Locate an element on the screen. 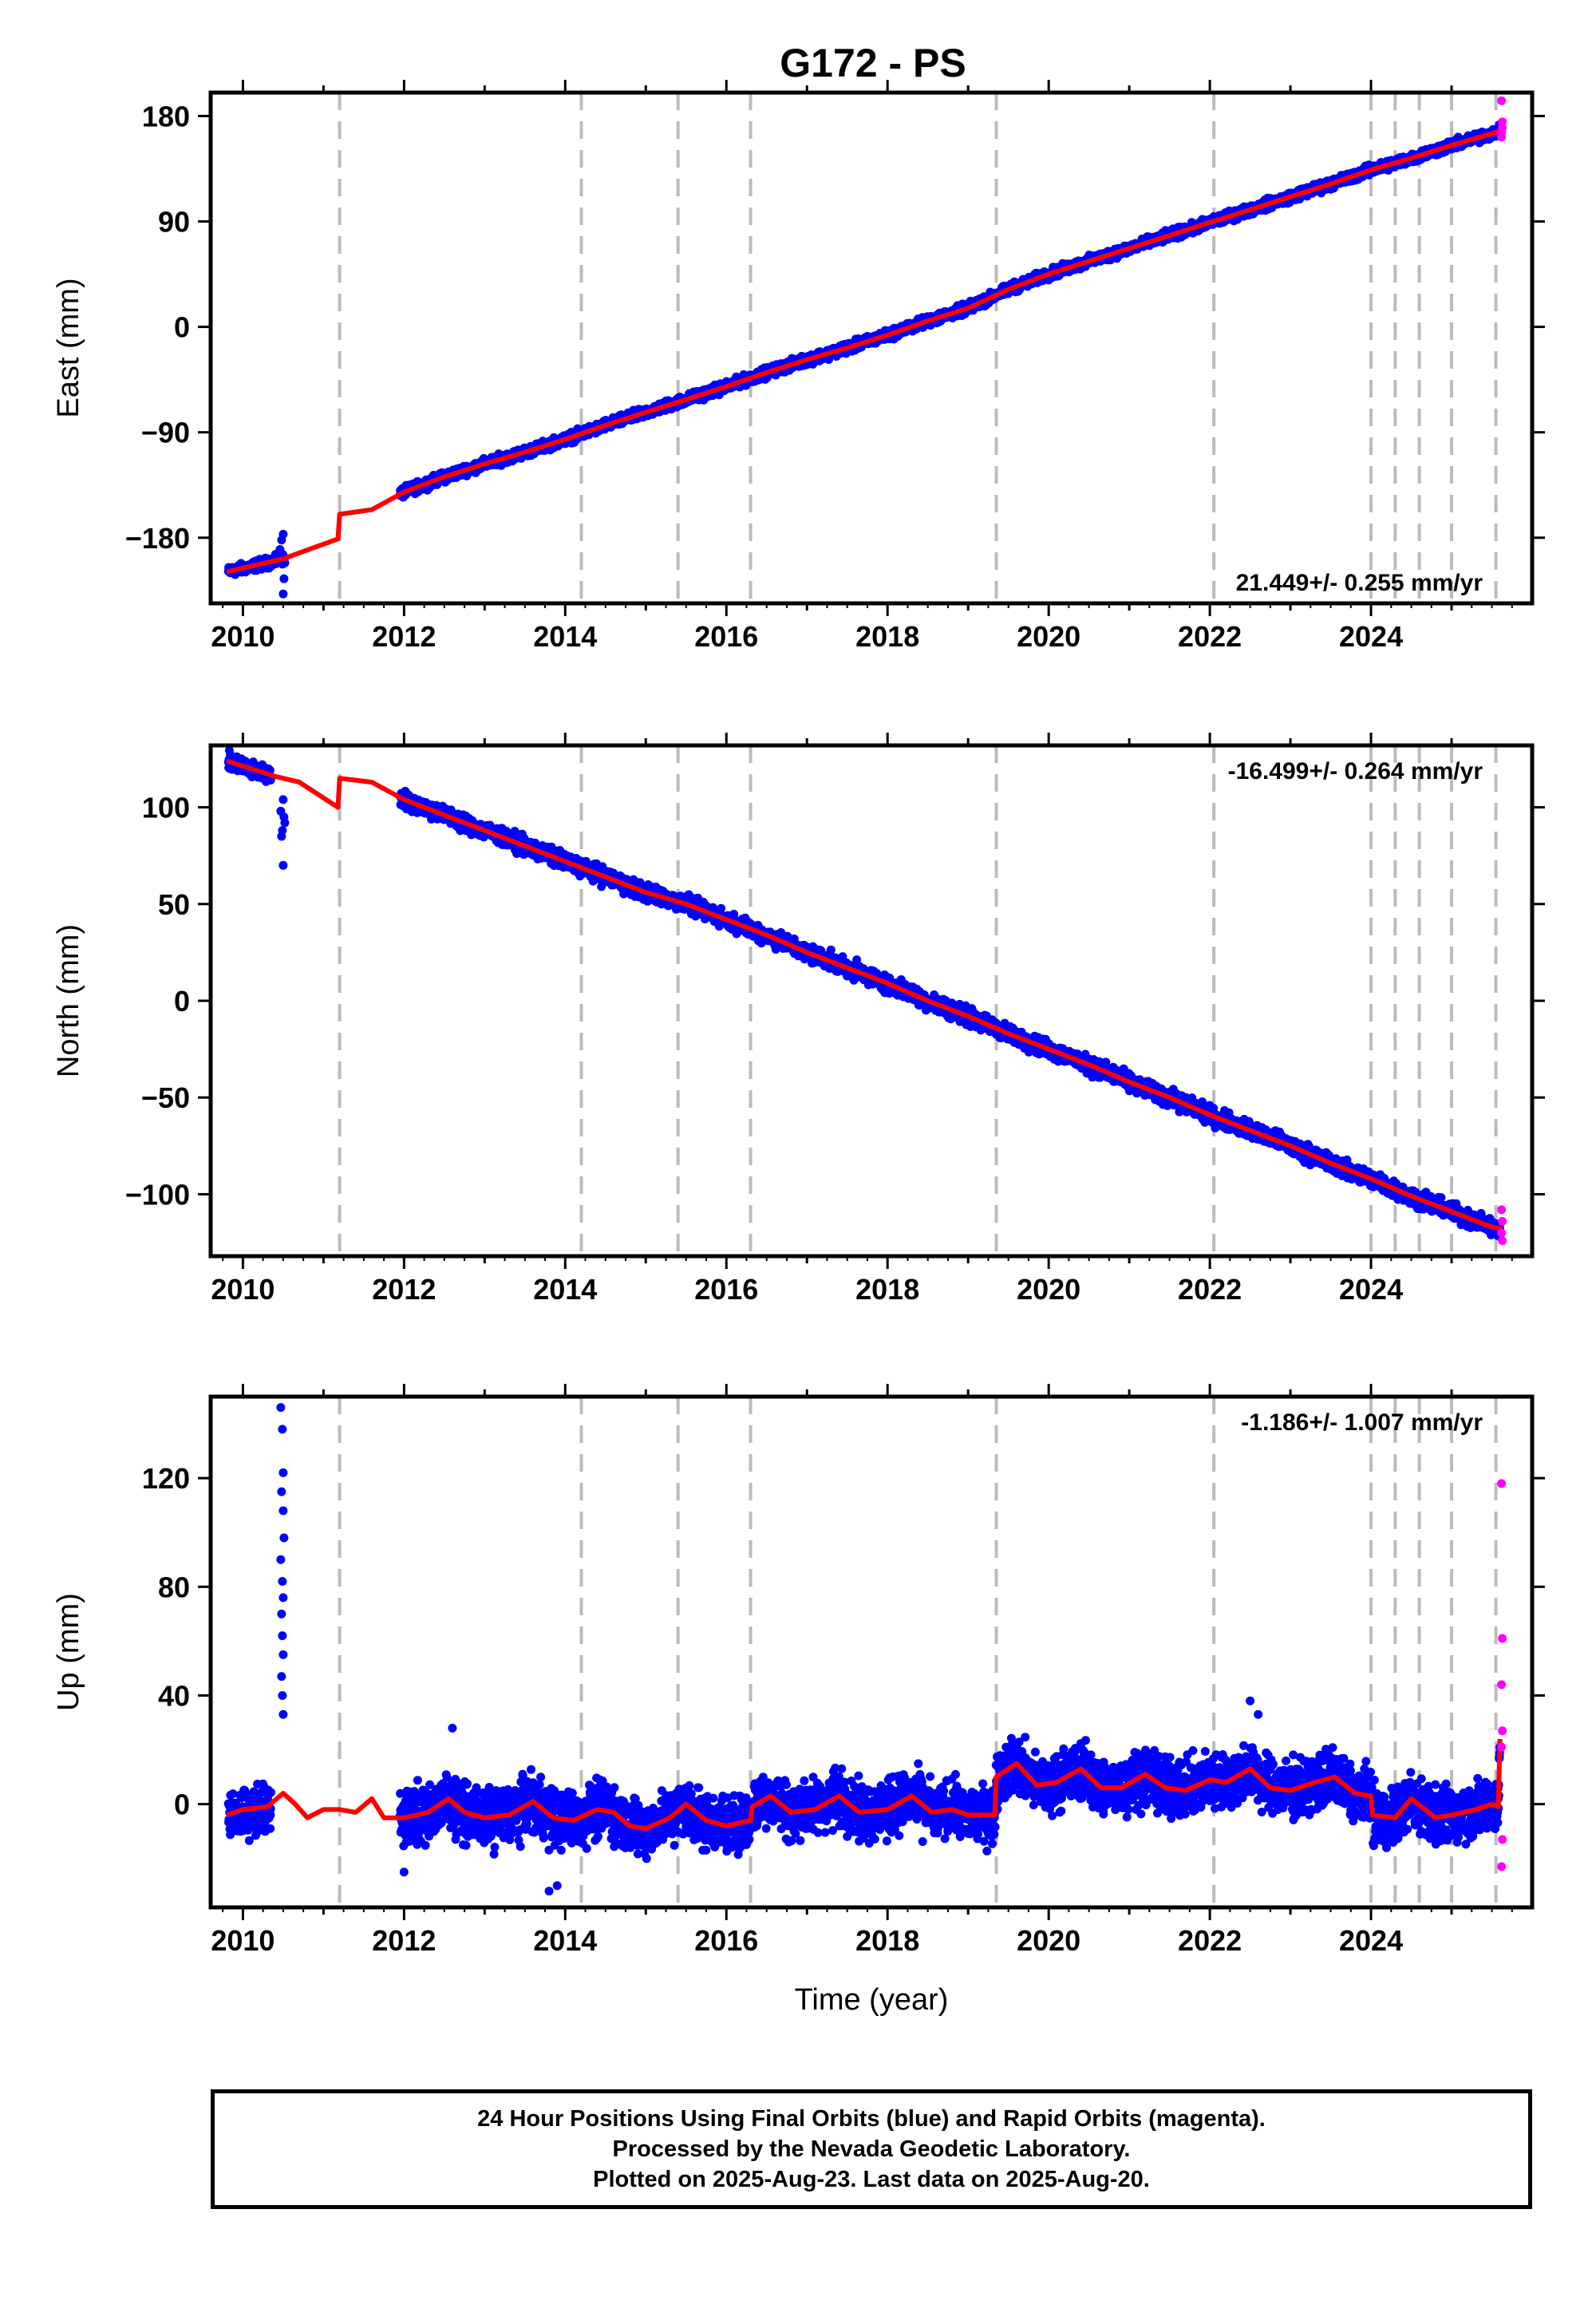 The height and width of the screenshot is (2316, 1596). y-axis-label: East (mm) is located at coordinates (68, 347).